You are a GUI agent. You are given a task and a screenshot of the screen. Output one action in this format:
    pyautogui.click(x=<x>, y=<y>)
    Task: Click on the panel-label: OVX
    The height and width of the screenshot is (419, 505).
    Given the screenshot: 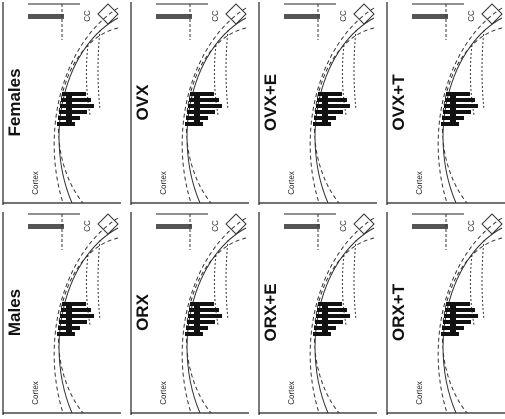 What is the action you would take?
    pyautogui.click(x=142, y=102)
    